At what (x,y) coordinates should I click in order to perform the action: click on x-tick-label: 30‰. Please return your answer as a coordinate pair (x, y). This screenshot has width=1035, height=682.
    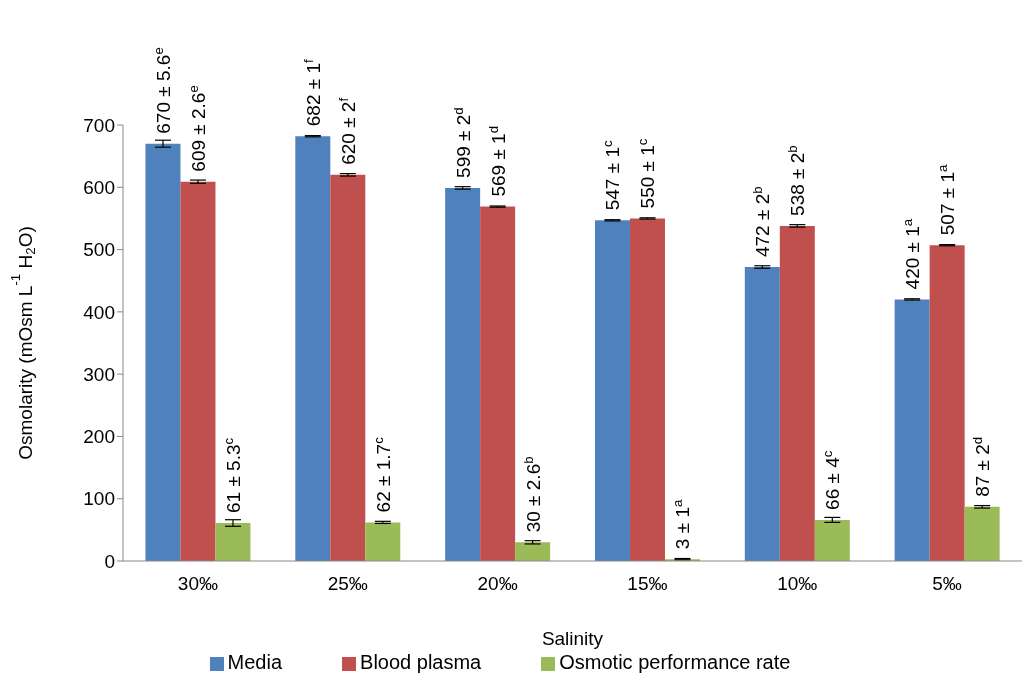
    Looking at the image, I should click on (197, 584).